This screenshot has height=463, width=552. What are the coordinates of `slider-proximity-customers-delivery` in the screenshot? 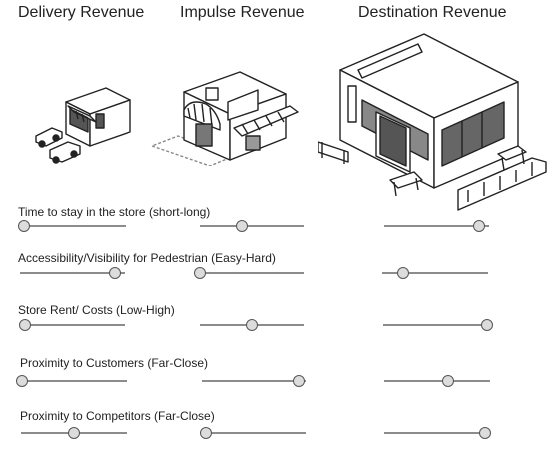 It's located at (71, 381).